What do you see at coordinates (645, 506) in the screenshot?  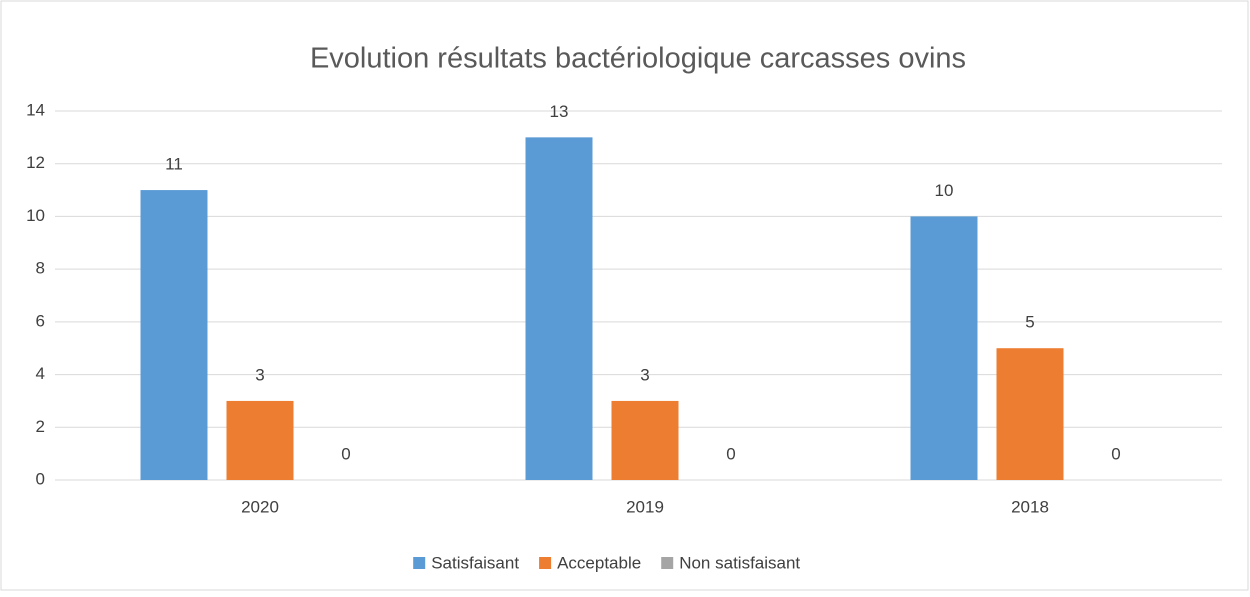 I see `x-tick-label: 2019` at bounding box center [645, 506].